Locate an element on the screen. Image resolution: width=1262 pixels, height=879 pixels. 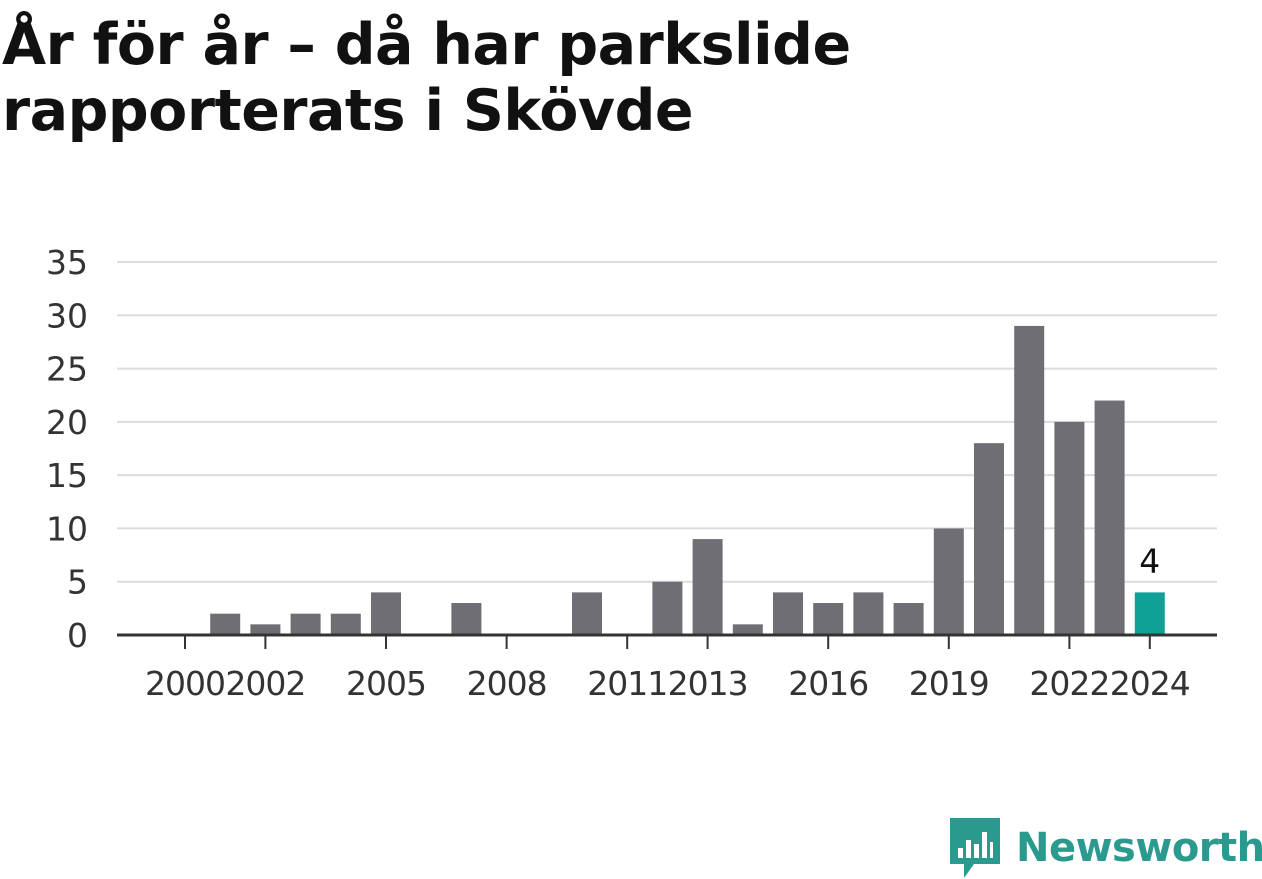
y-tick-label: 0 is located at coordinates (77, 635).